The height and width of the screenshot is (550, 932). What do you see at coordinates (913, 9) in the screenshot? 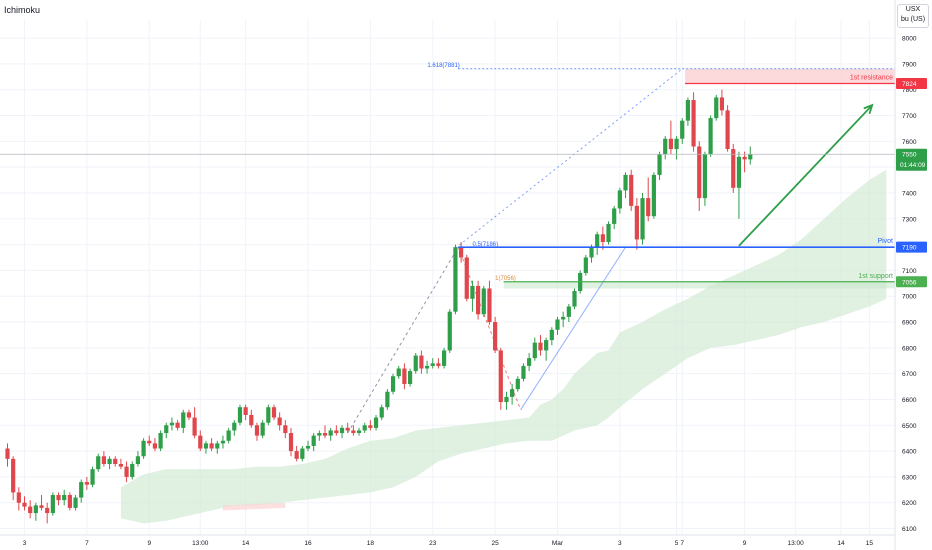
I see `currency-code: USX` at bounding box center [913, 9].